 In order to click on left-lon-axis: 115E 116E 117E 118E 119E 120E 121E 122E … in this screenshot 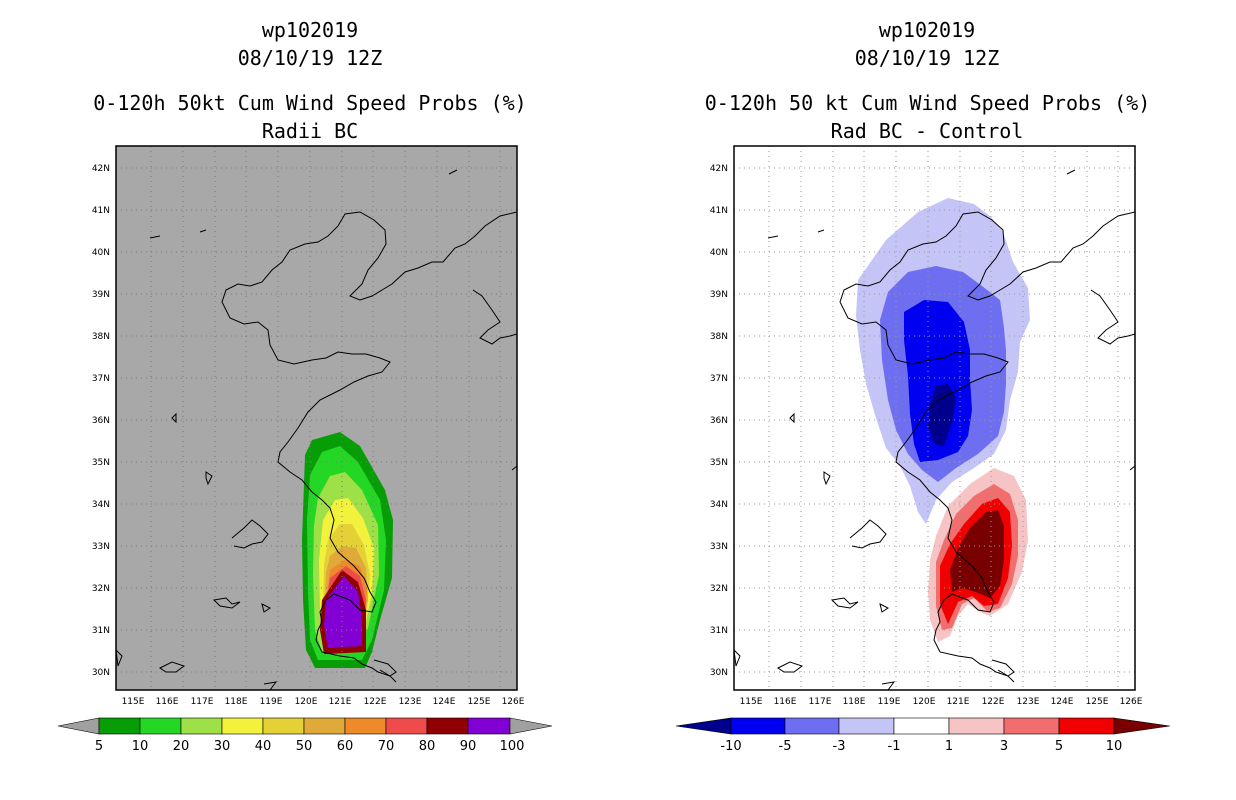, I will do `click(323, 702)`.